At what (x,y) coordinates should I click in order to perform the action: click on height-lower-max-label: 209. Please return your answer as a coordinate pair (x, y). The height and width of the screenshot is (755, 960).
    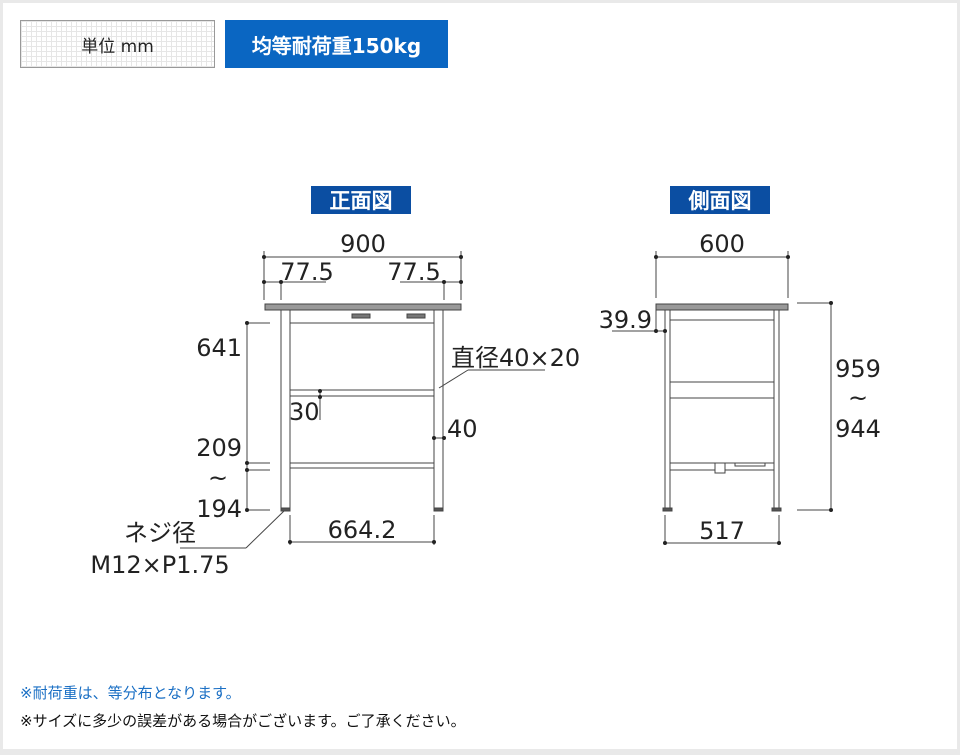
    Looking at the image, I should click on (219, 448).